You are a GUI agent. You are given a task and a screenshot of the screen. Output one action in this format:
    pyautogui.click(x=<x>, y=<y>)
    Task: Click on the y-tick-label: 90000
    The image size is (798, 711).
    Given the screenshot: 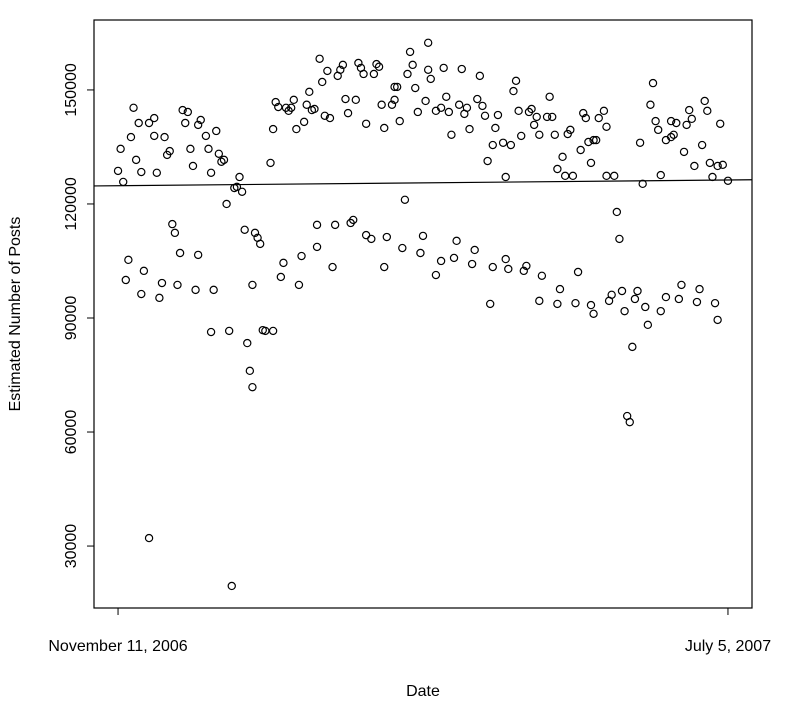 What is the action you would take?
    pyautogui.click(x=71, y=318)
    